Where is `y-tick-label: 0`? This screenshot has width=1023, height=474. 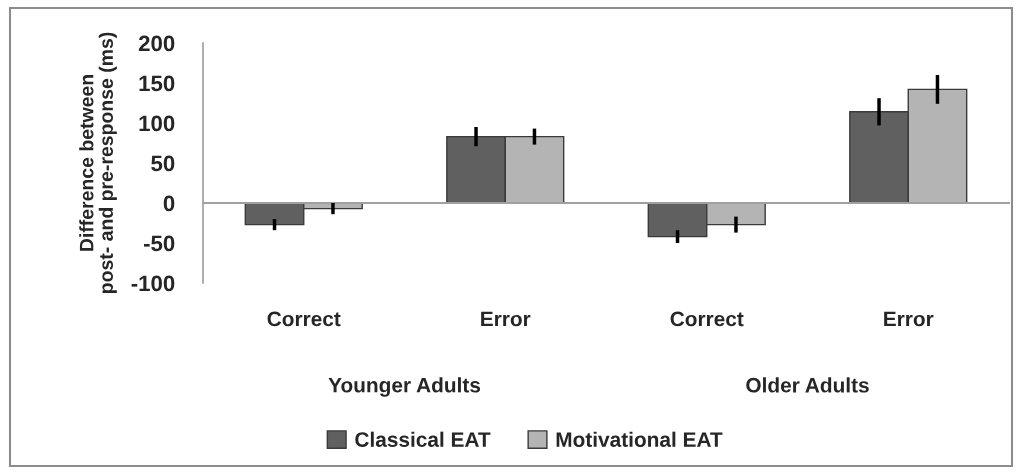
y-tick-label: 0 is located at coordinates (169, 203).